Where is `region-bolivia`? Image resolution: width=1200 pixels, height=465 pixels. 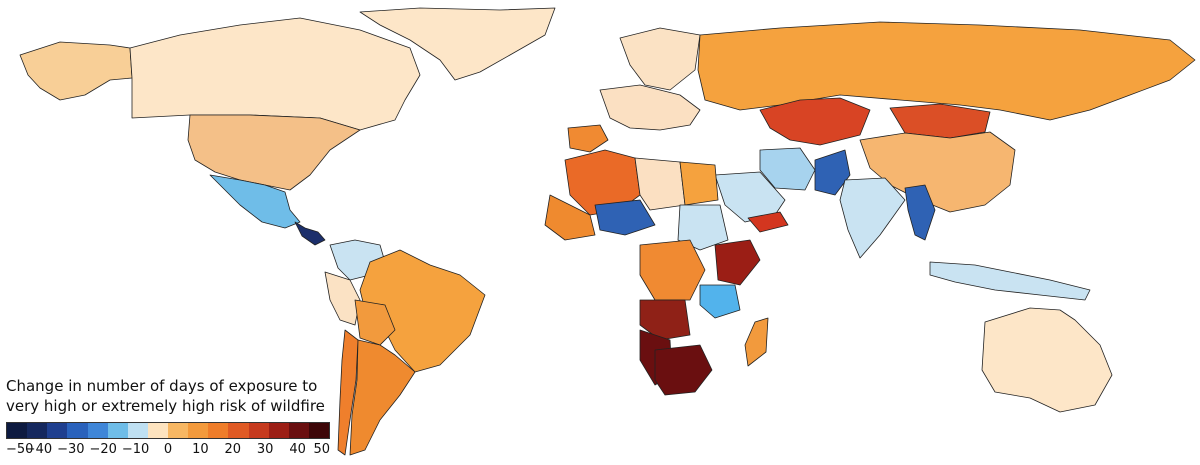
region-bolivia is located at coordinates (375, 322).